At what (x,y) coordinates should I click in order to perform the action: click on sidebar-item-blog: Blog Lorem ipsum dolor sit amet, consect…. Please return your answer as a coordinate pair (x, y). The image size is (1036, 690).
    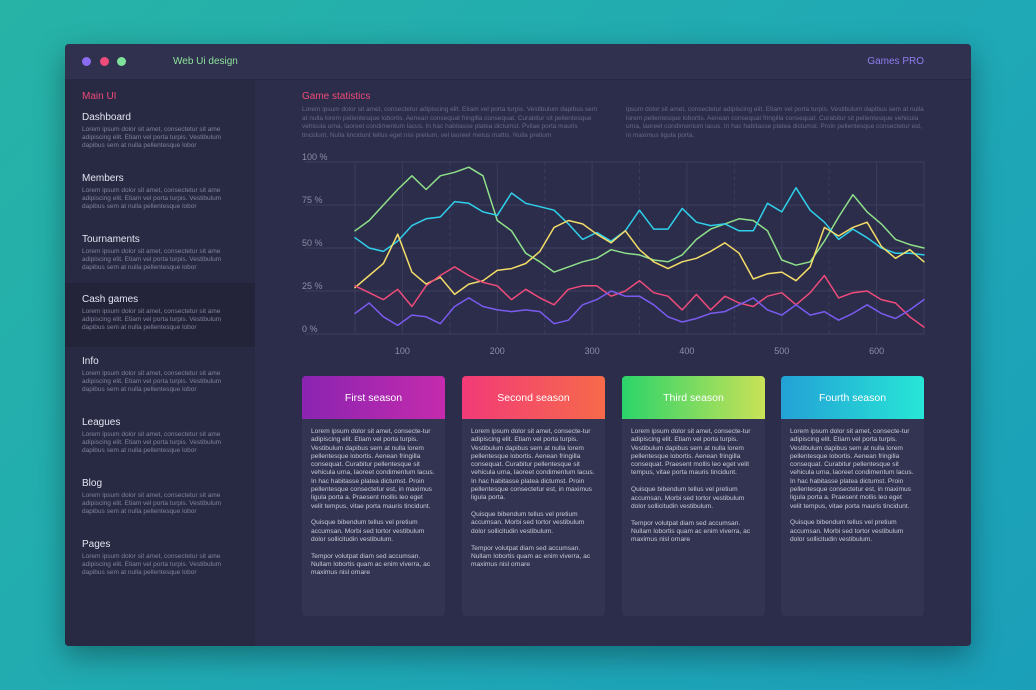
    Looking at the image, I should click on (160, 502).